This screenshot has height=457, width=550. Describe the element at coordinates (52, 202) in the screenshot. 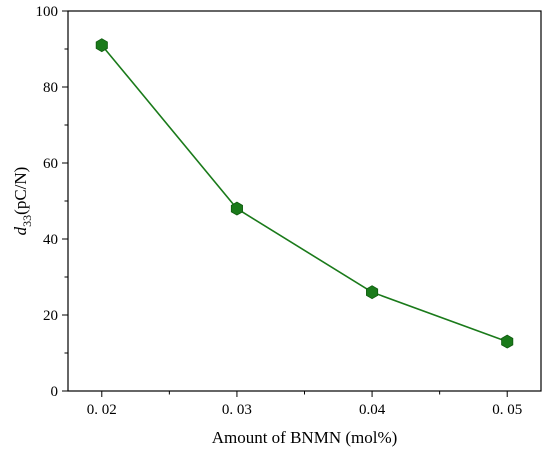

I see `y-axis-ticks: 0 20 40 60 80 100` at that location.